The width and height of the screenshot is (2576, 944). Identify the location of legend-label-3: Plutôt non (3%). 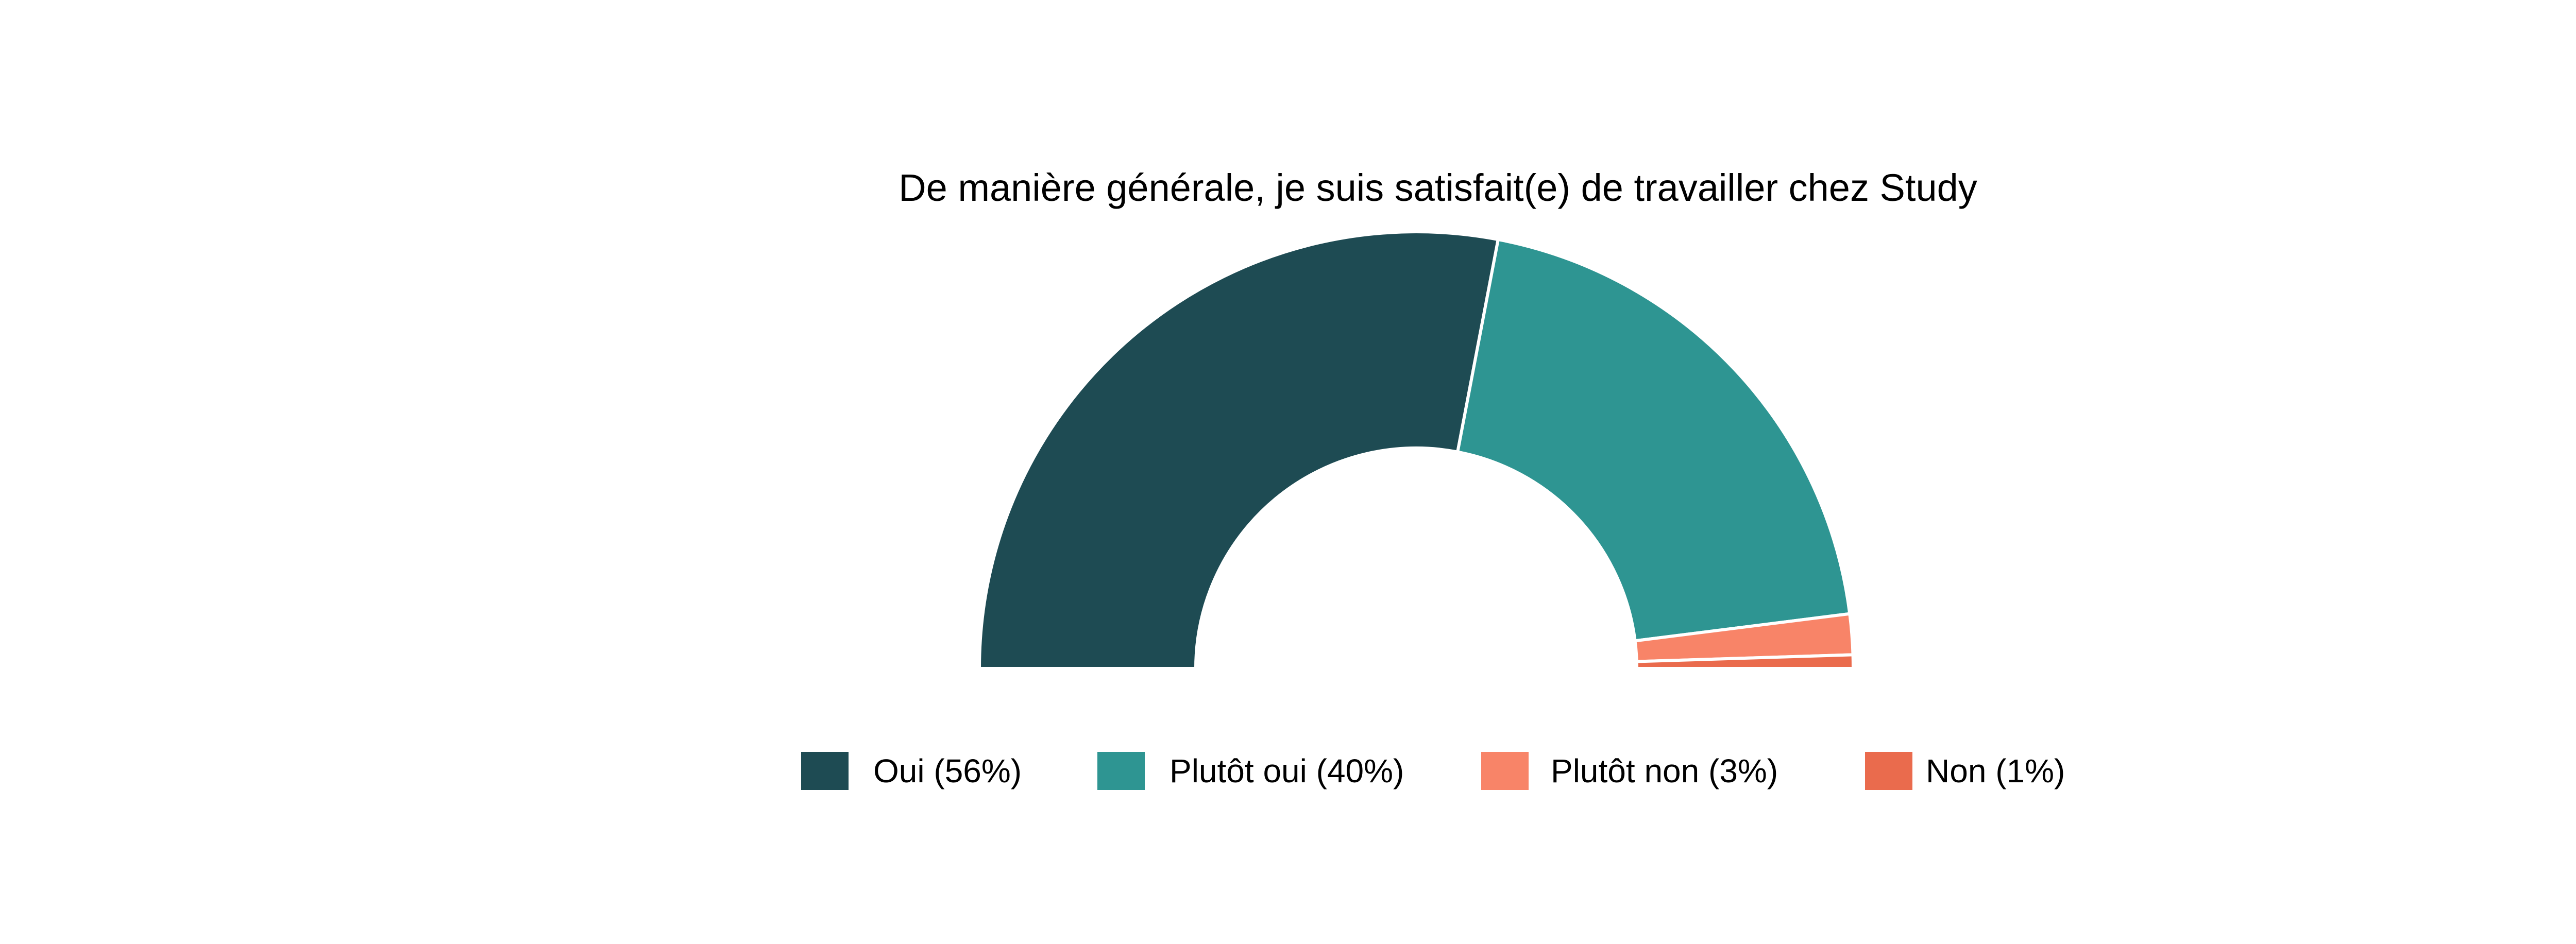
(1664, 770).